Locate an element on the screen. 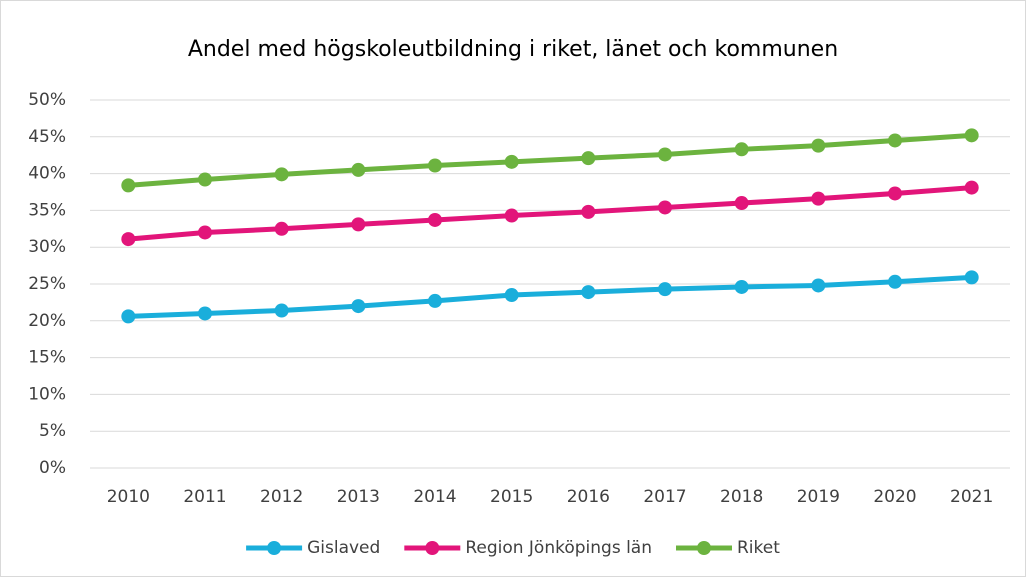 This screenshot has height=577, width=1026. legend-label: Region Jönköpings län is located at coordinates (558, 548).